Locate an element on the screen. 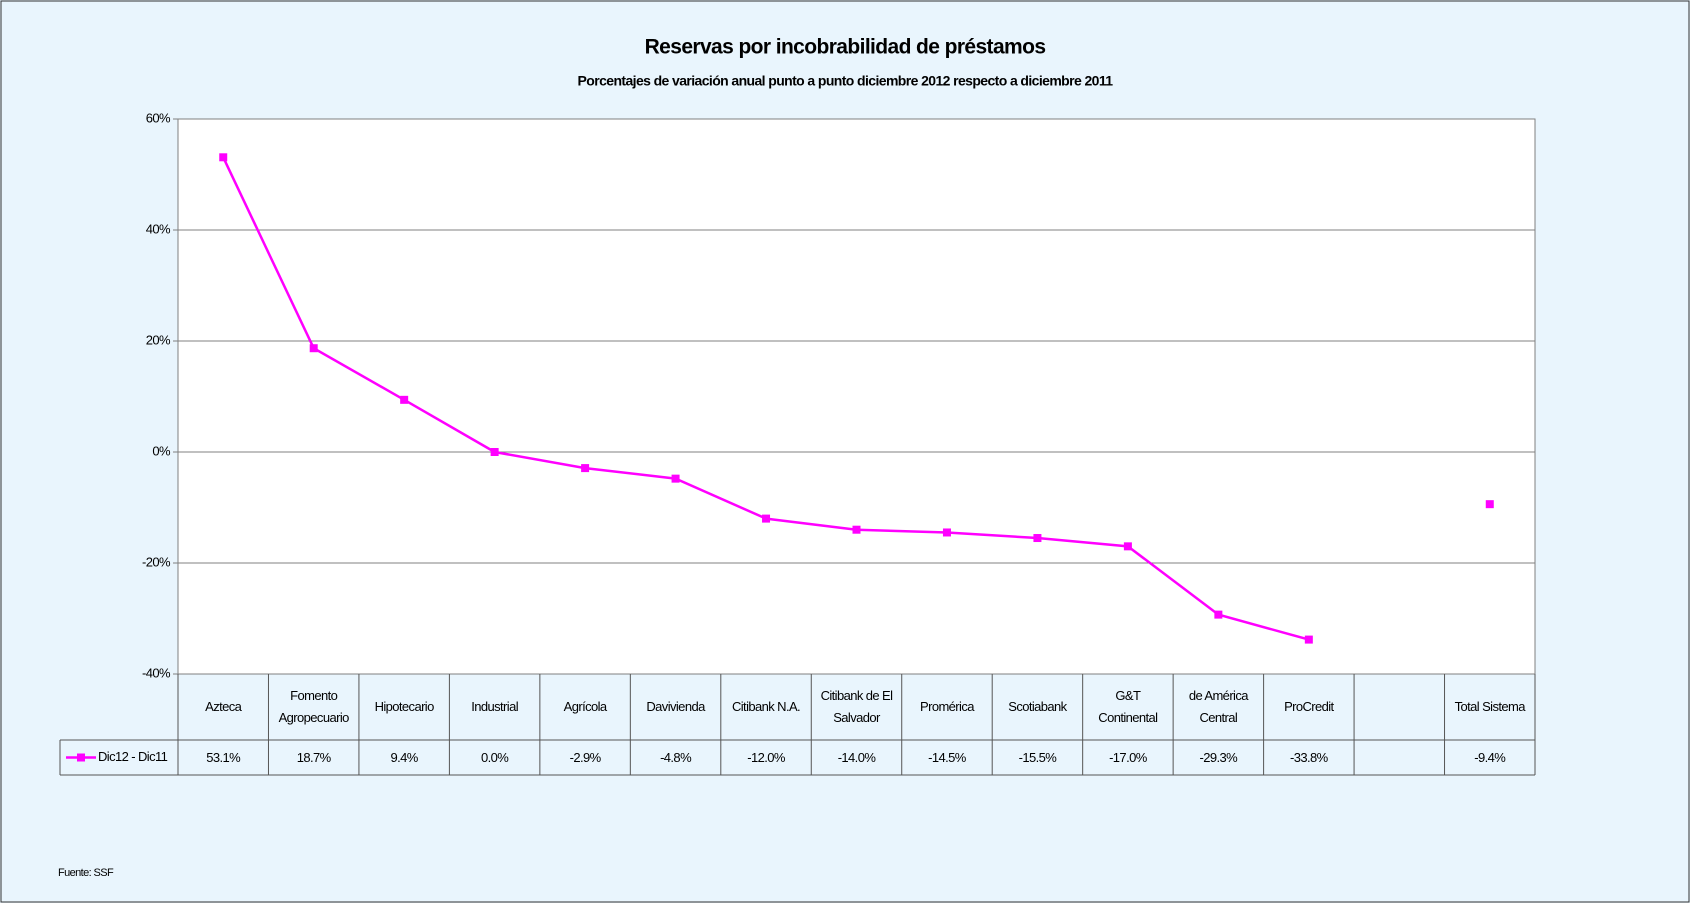  y-tick-label: 20% is located at coordinates (158, 339).